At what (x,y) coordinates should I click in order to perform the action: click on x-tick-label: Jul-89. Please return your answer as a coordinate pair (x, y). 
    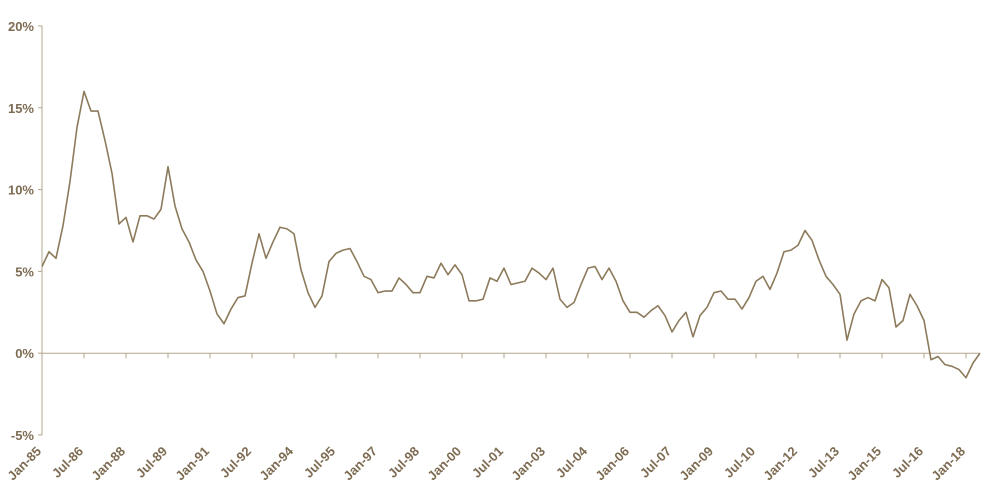
    Looking at the image, I should click on (151, 462).